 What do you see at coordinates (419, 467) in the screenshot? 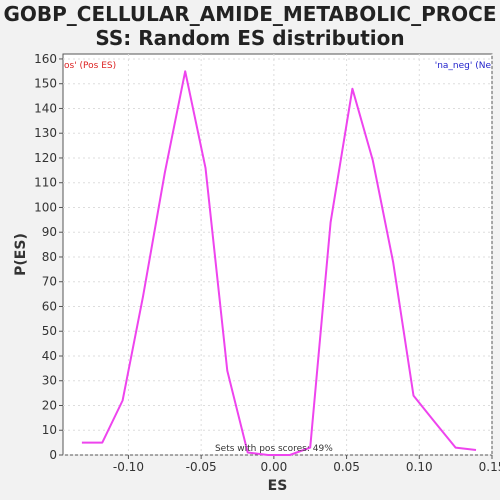
I see `x-tick-label: 0.10` at bounding box center [419, 467].